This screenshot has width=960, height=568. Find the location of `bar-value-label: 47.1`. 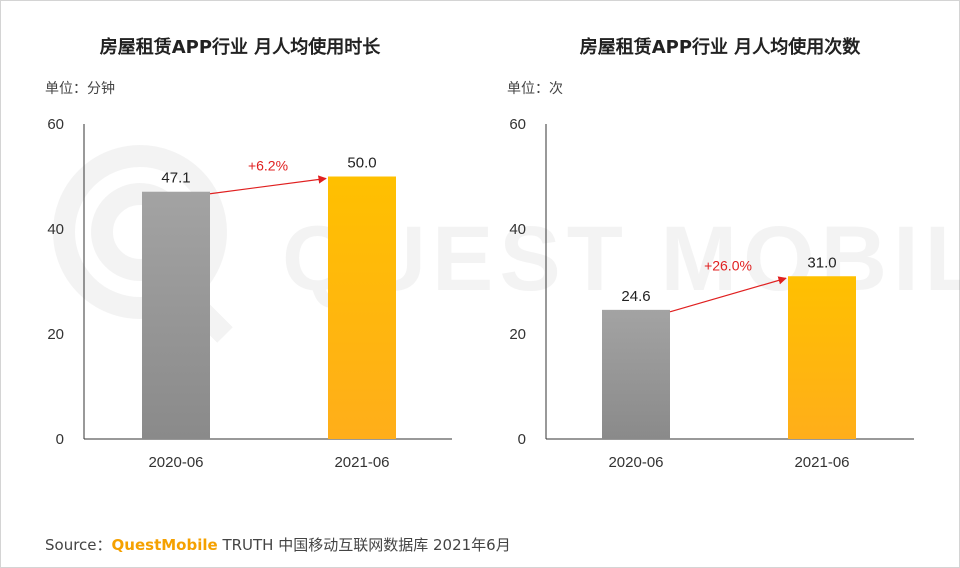

bar-value-label: 47.1 is located at coordinates (175, 178).